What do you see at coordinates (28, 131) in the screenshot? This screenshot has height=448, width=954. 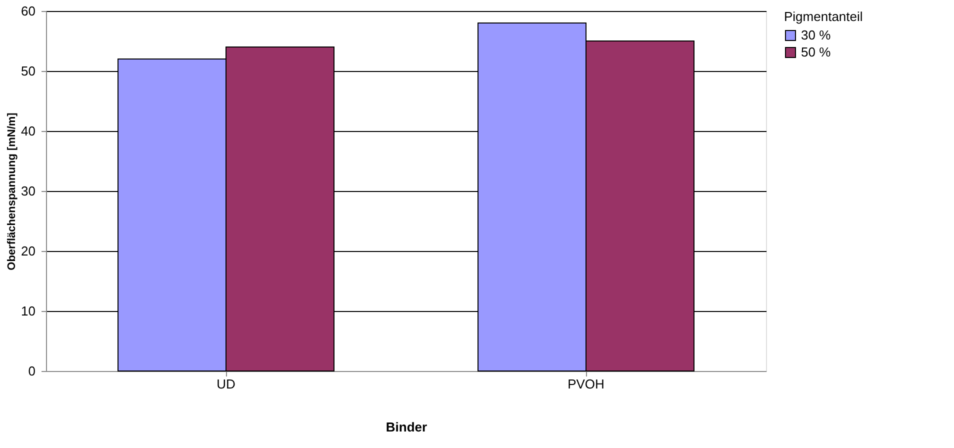 I see `y-tick-label: 40` at bounding box center [28, 131].